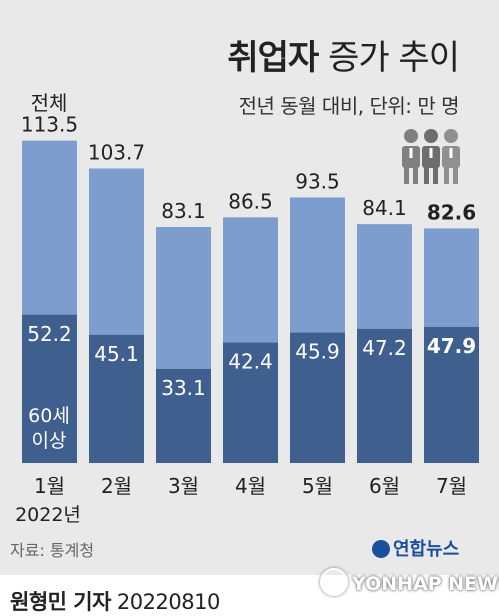  What do you see at coordinates (451, 212) in the screenshot?
I see `total-value-label: 82.6` at bounding box center [451, 212].